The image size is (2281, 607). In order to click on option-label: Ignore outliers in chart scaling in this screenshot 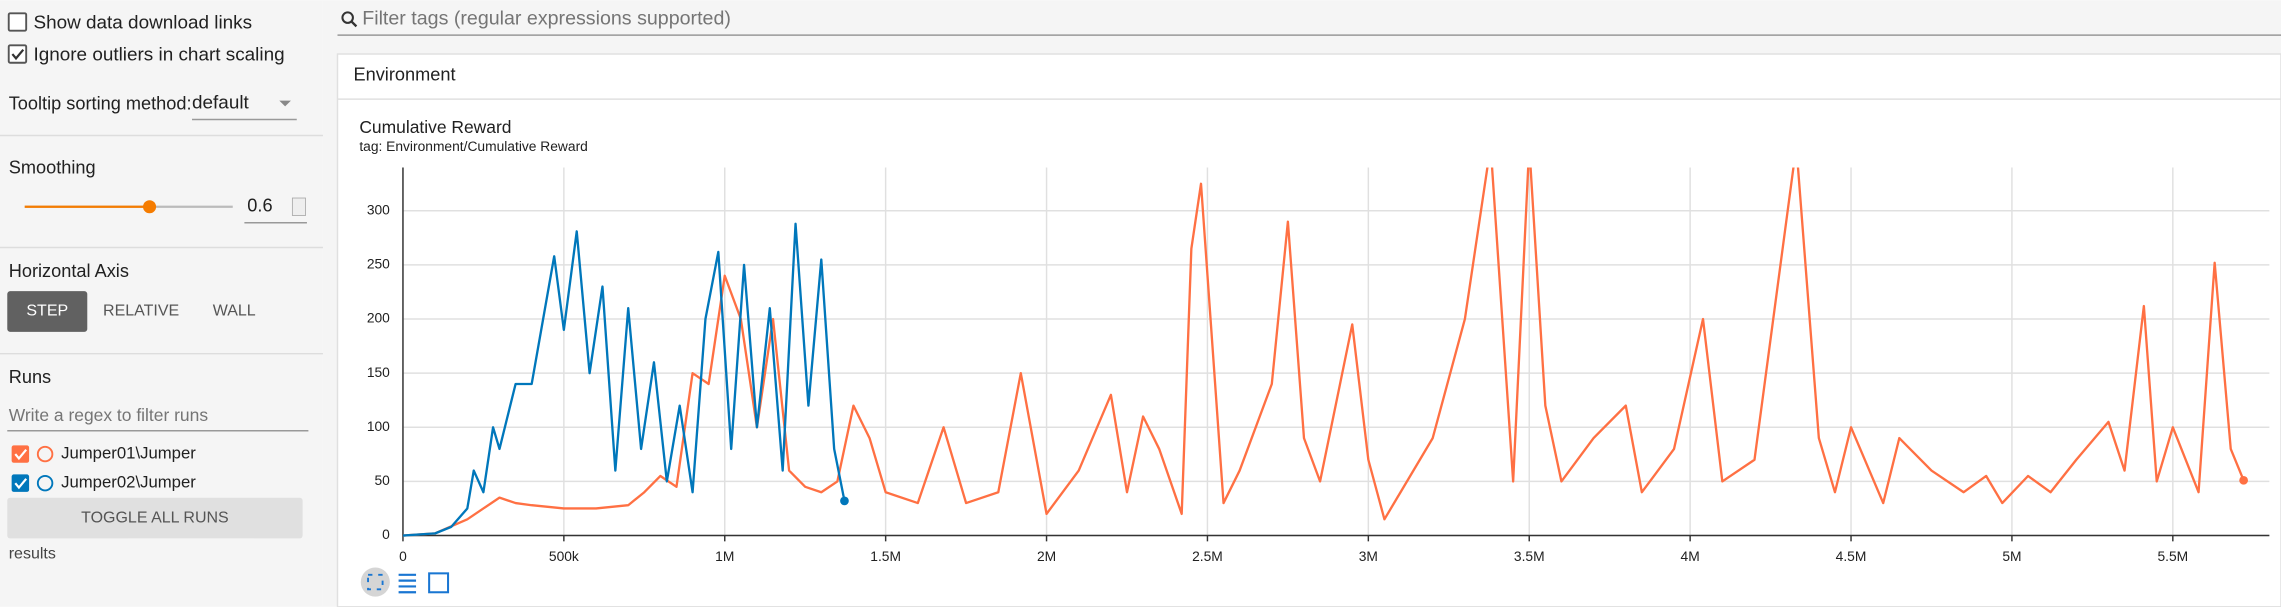, I will do `click(158, 54)`.